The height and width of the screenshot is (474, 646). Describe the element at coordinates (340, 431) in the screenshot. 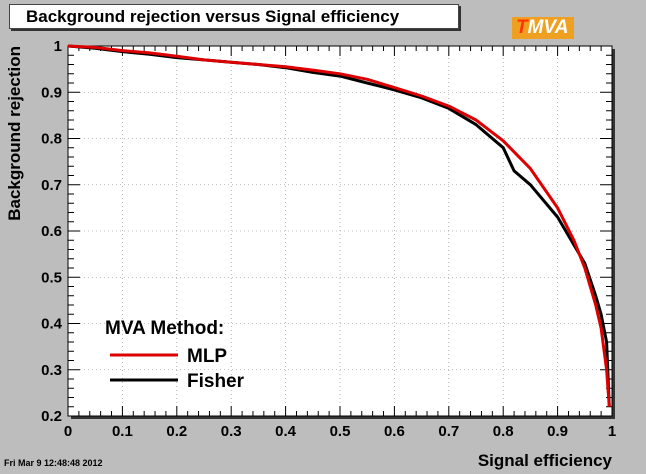

I see `x-tick-label: 0.5` at that location.